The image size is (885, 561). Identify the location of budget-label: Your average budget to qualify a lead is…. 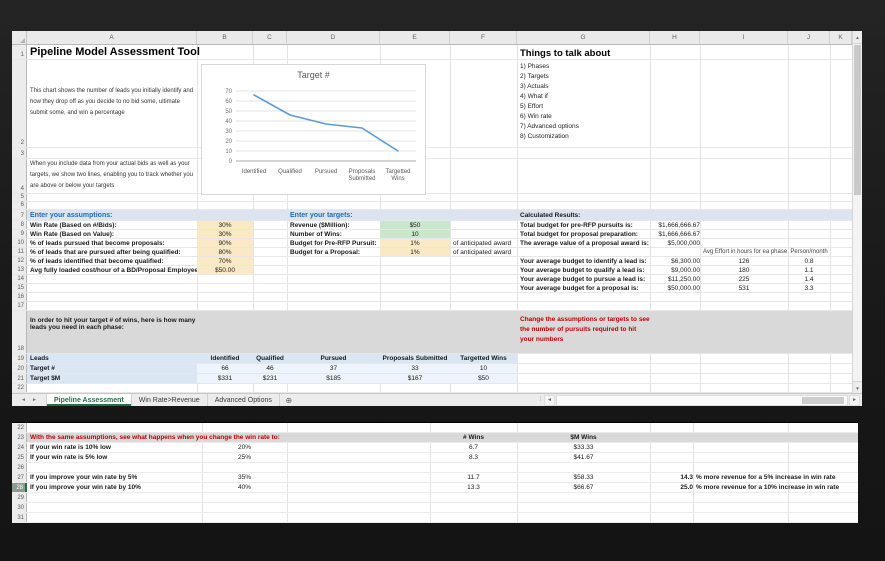
(582, 270).